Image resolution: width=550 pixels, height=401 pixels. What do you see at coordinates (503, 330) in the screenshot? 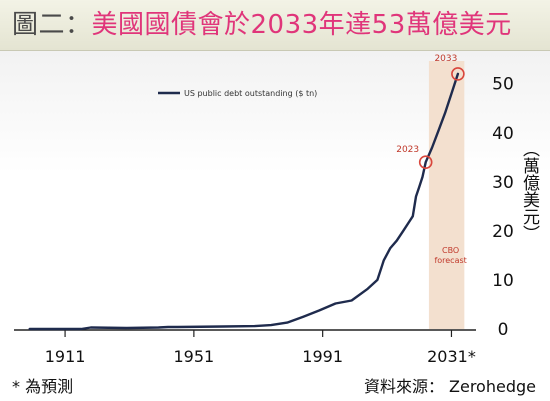
I see `y-tick-label: 0` at bounding box center [503, 330].